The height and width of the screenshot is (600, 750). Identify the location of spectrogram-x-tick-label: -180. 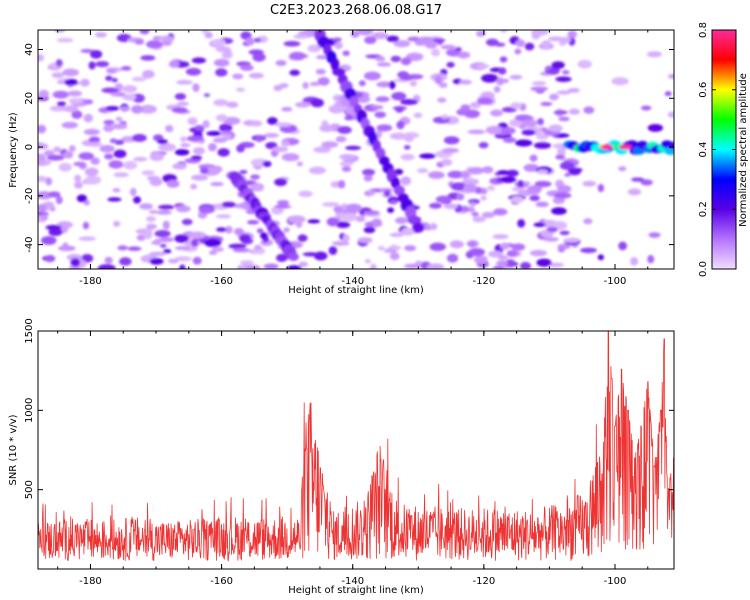
(90, 281).